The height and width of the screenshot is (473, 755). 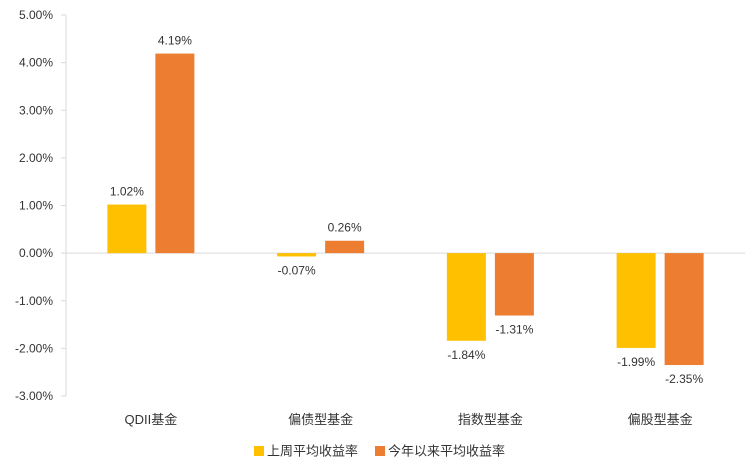 What do you see at coordinates (636, 362) in the screenshot?
I see `data-label: -1.99%` at bounding box center [636, 362].